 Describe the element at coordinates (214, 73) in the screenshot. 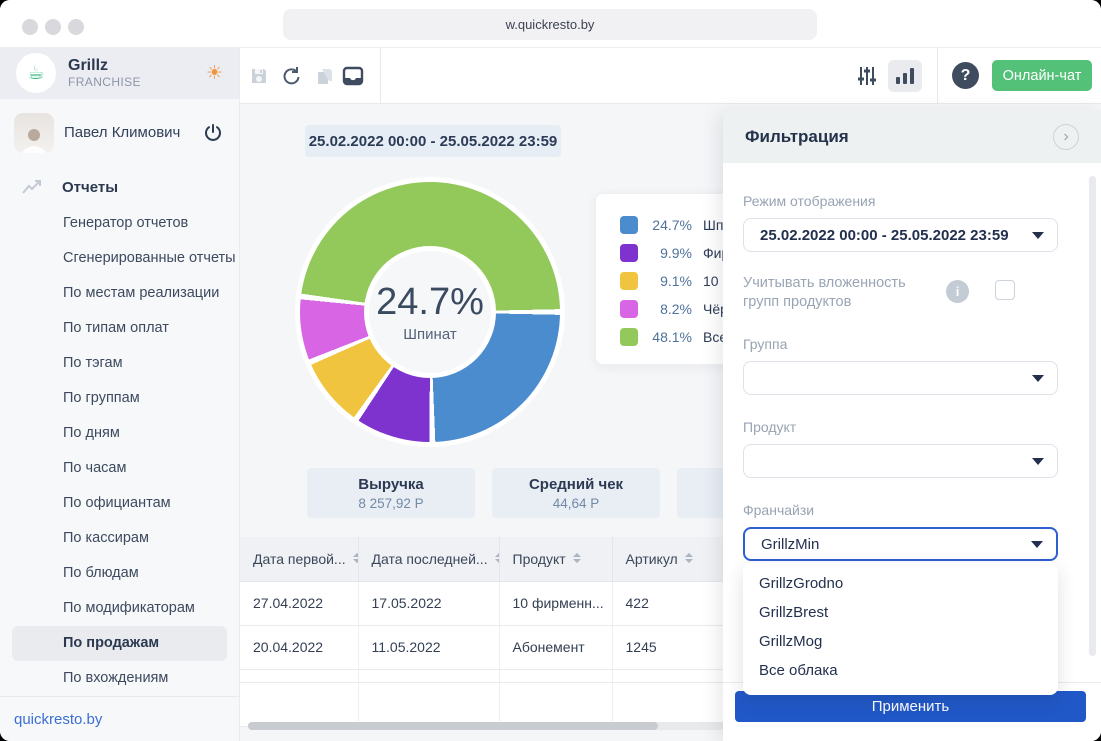

I see `theme-sun-icon: ☀` at that location.